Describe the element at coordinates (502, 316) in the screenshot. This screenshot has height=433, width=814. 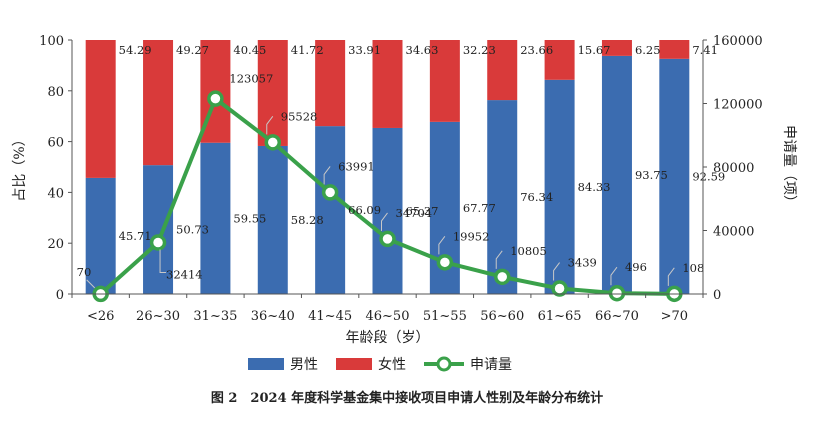
I see `x-tick-label: 56~60` at that location.